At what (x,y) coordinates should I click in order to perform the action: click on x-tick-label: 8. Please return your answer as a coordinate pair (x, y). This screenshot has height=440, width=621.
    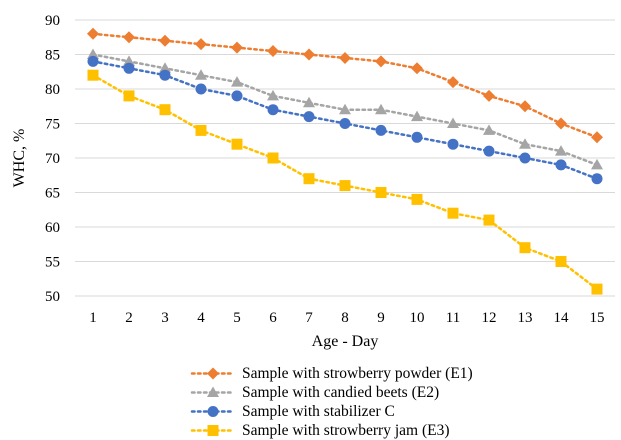
    Looking at the image, I should click on (345, 318).